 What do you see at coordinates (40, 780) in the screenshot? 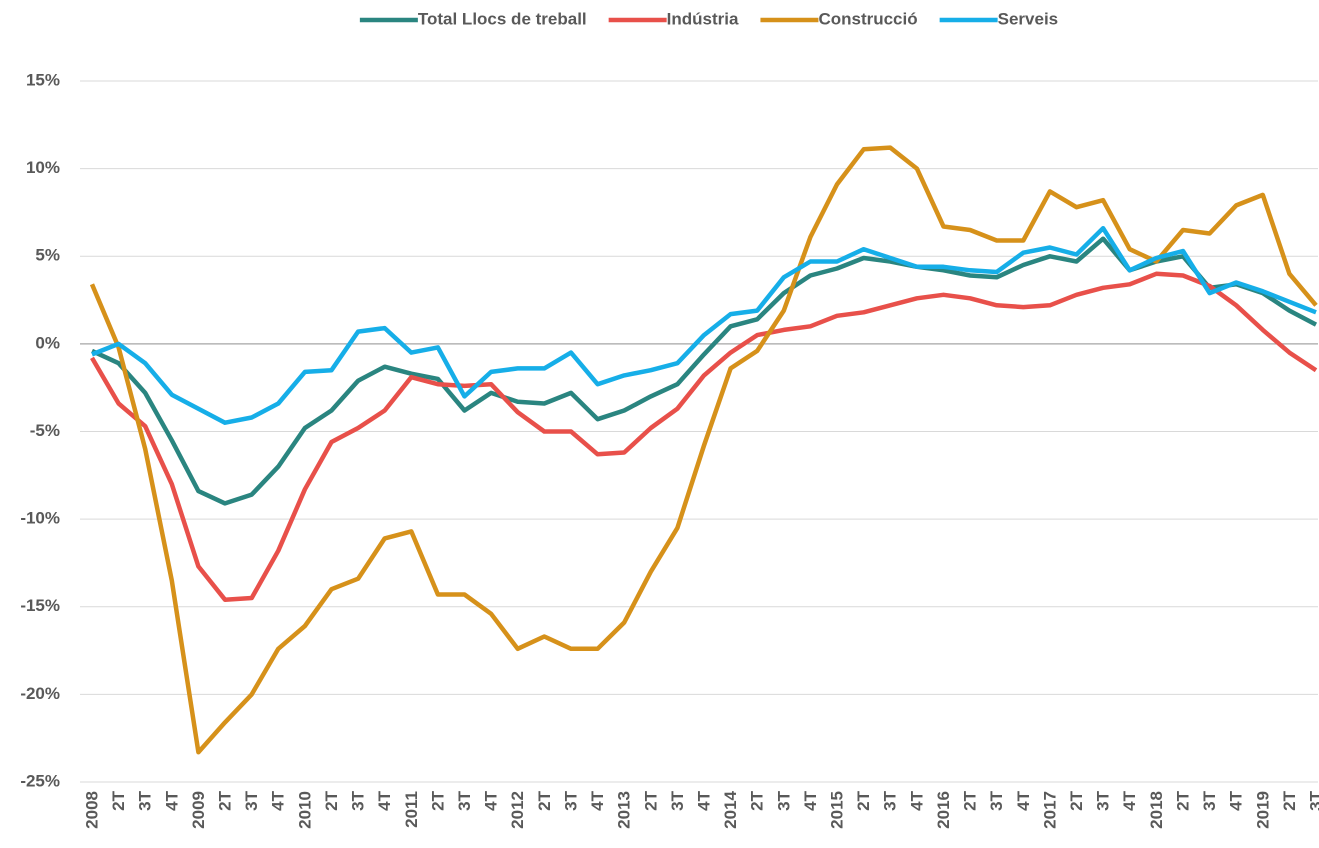
I see `y-tick-label: -25%` at bounding box center [40, 780].